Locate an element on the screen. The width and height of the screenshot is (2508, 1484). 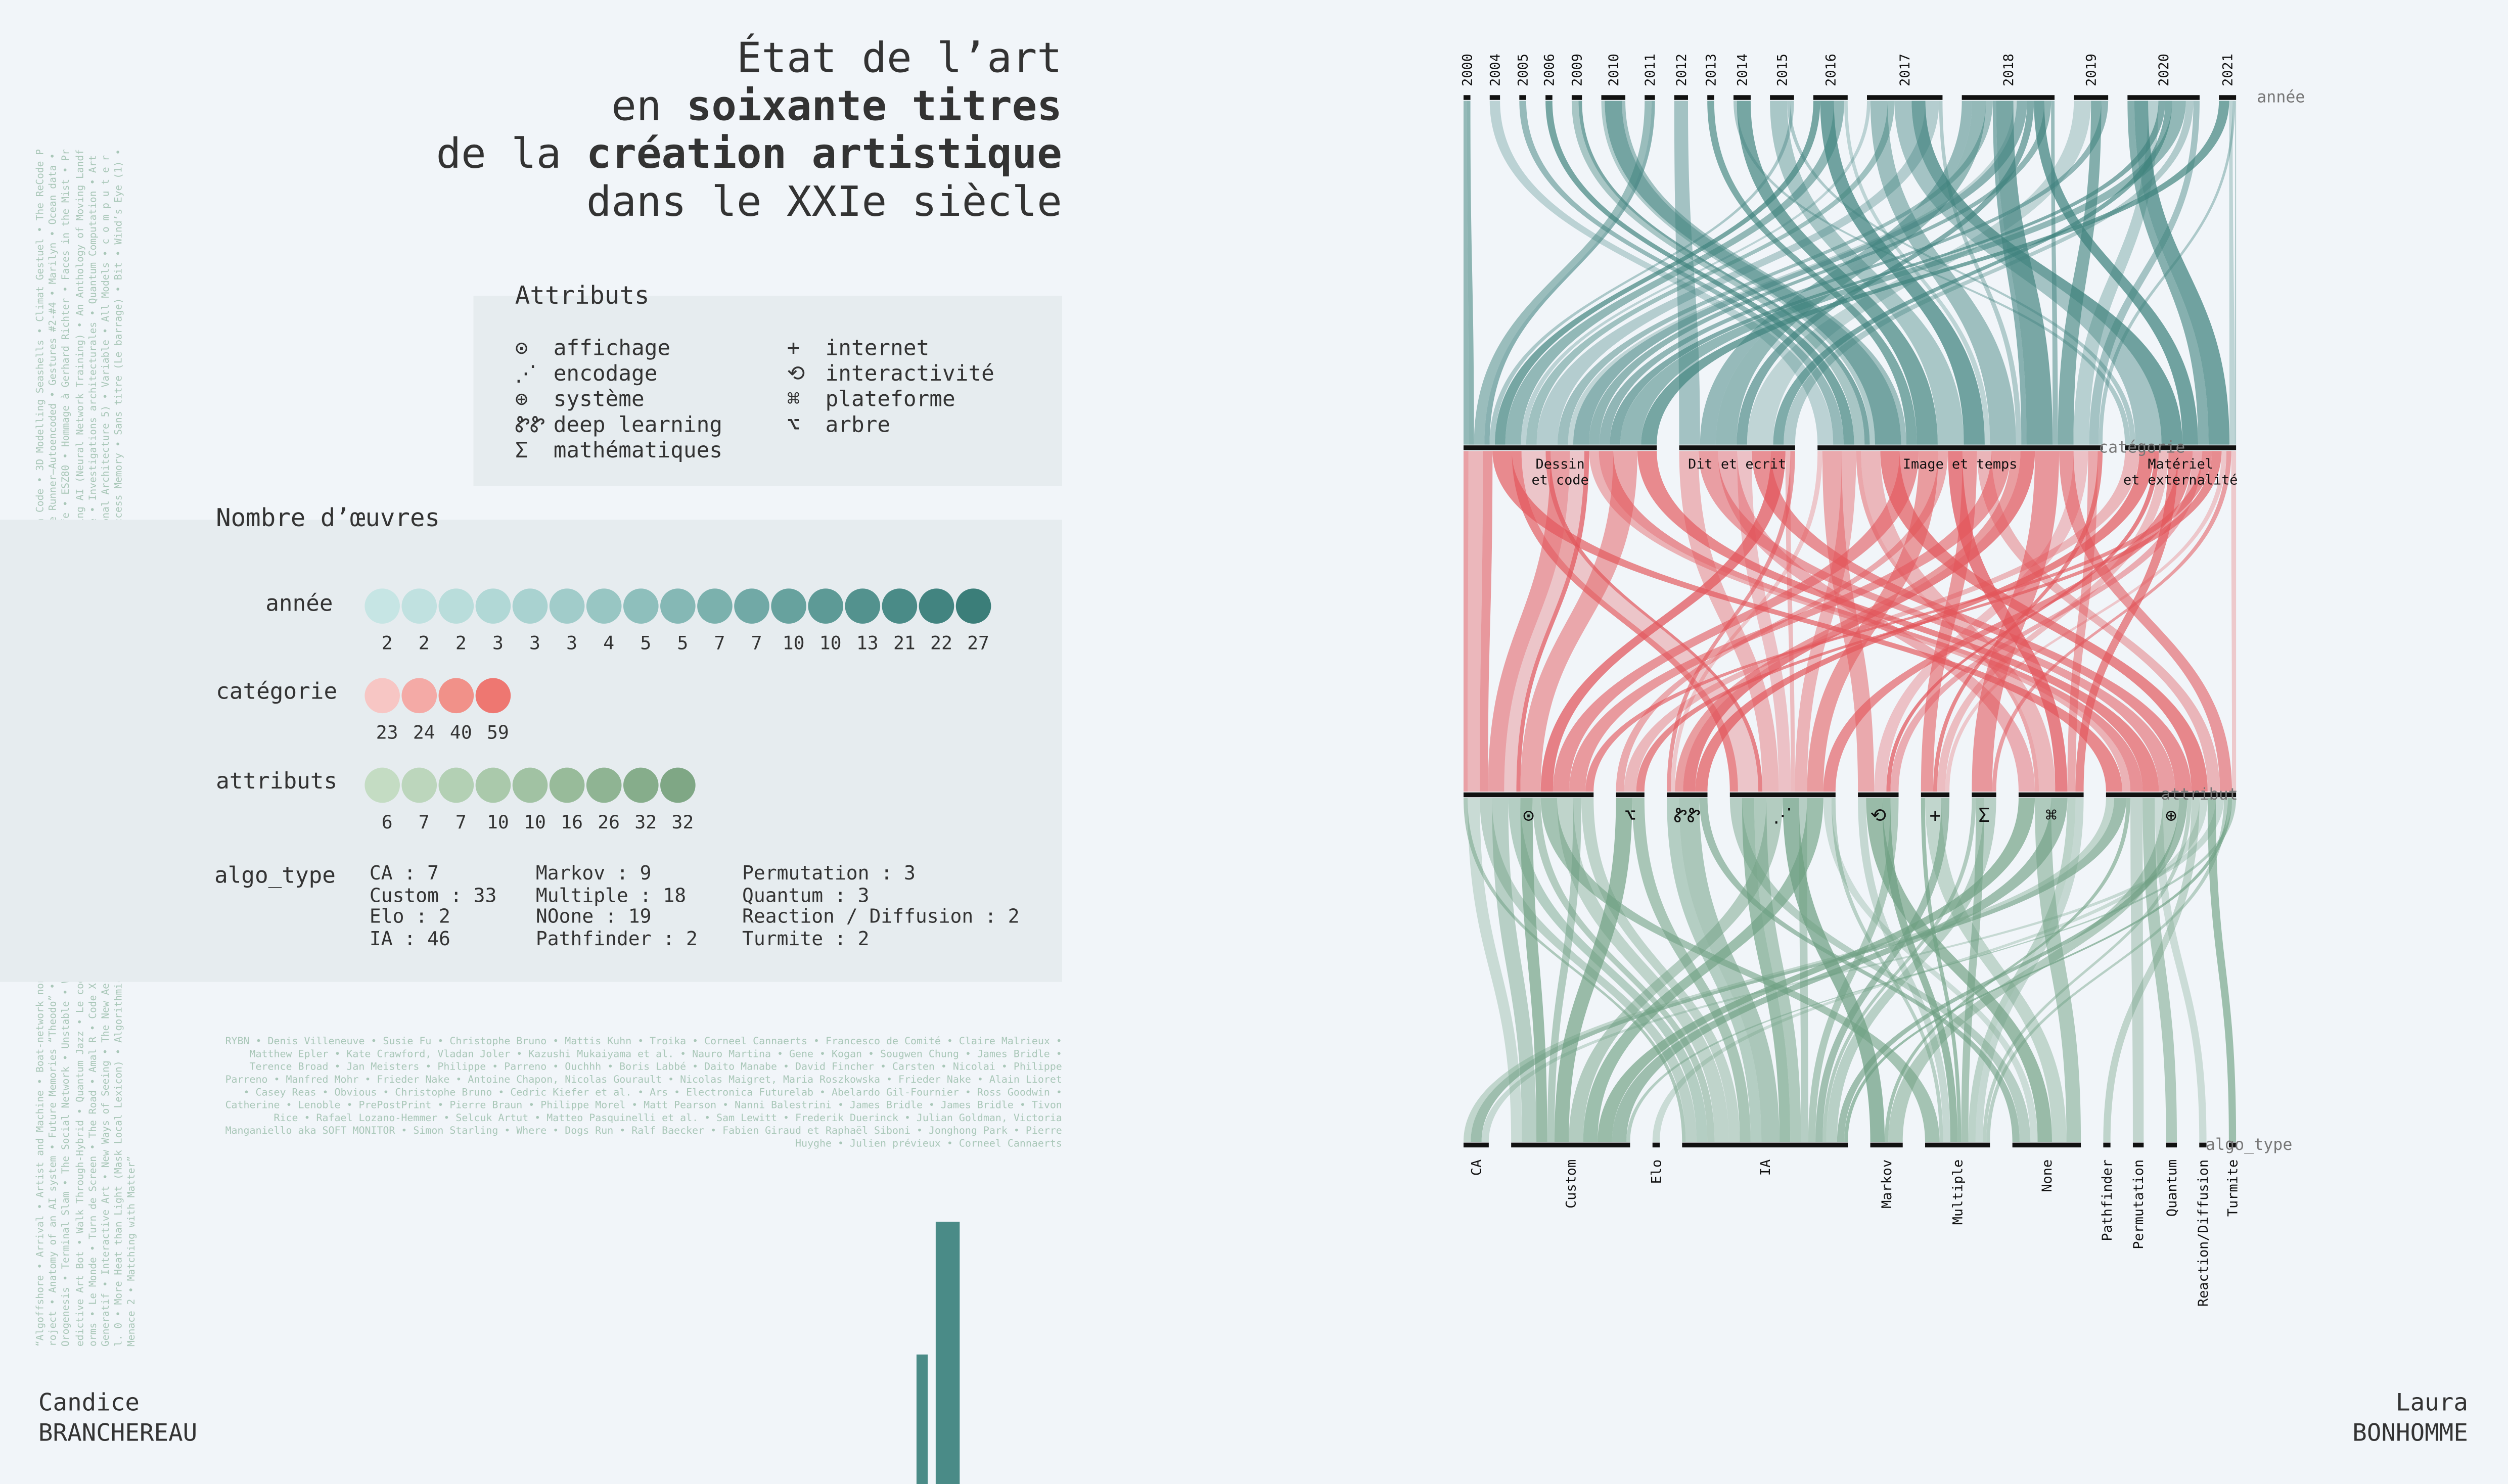
title-line-2-pre: en is located at coordinates (649, 107).